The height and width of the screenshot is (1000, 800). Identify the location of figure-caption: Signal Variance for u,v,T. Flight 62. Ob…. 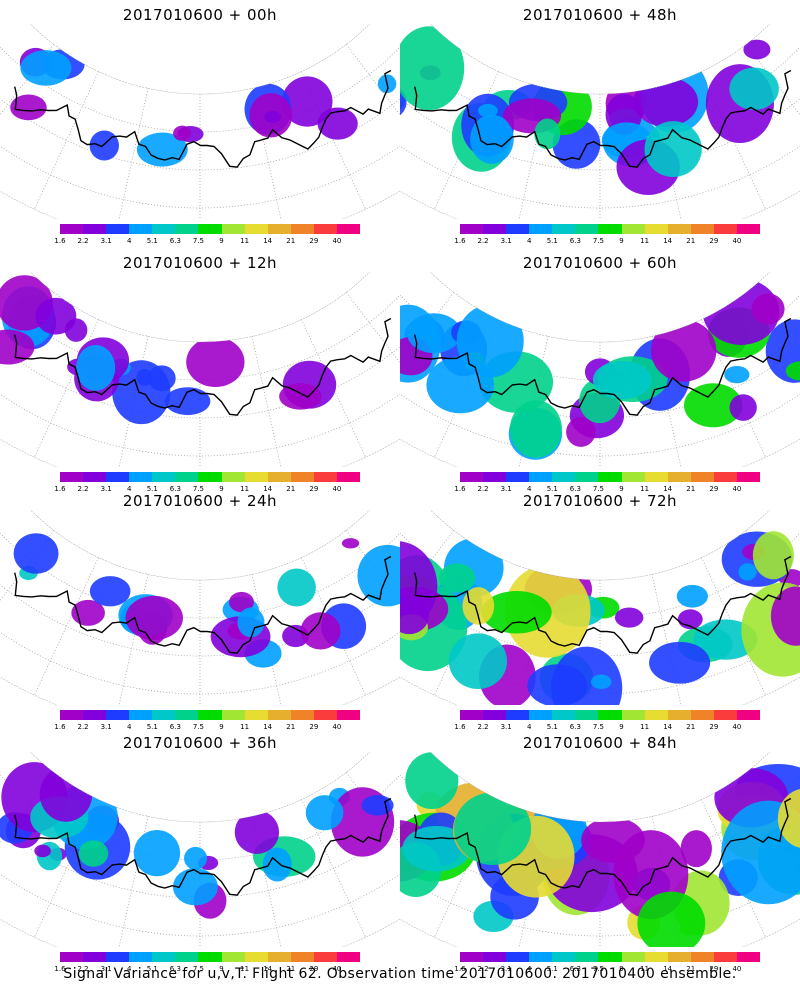
(400, 974).